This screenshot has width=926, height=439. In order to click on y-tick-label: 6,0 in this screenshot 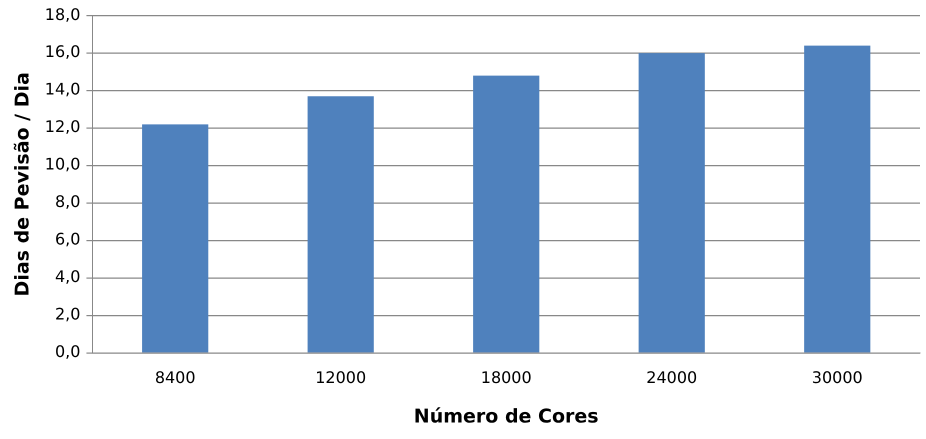, I will do `click(67, 239)`.